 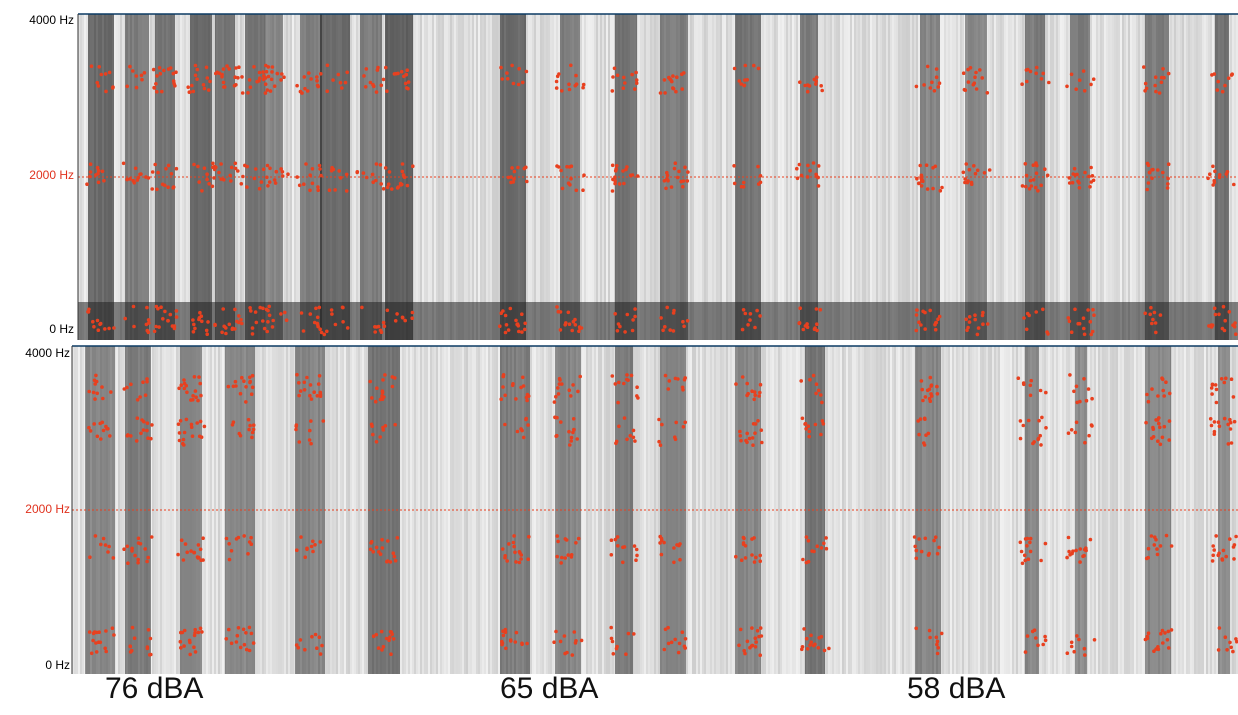 What do you see at coordinates (549, 688) in the screenshot?
I see `noise-level-label-2: 65 dBA` at bounding box center [549, 688].